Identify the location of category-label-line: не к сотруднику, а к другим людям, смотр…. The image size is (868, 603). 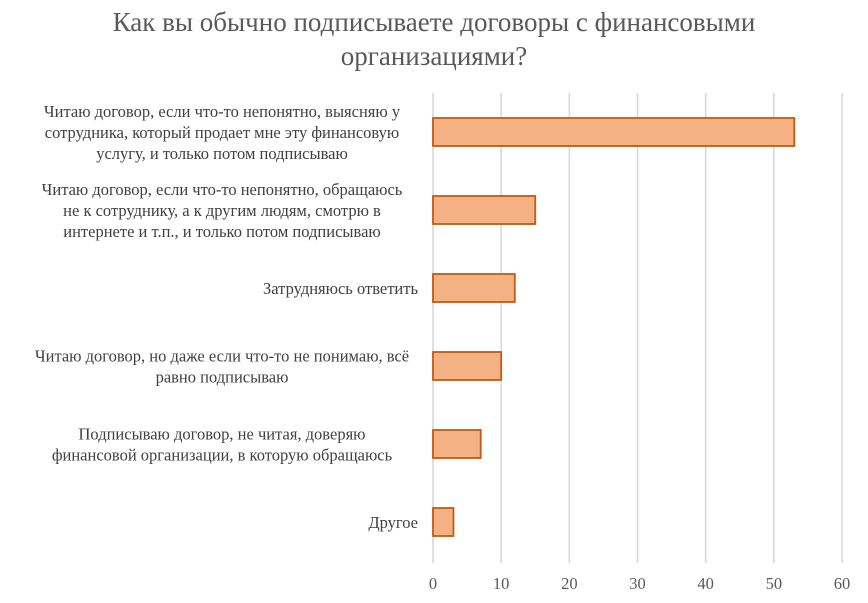
(222, 210).